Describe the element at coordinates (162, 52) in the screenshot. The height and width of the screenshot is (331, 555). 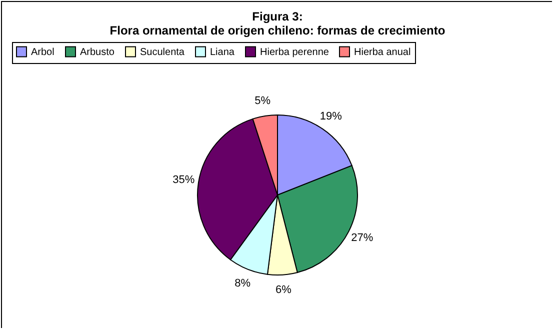
I see `legend-label: Suculenta` at that location.